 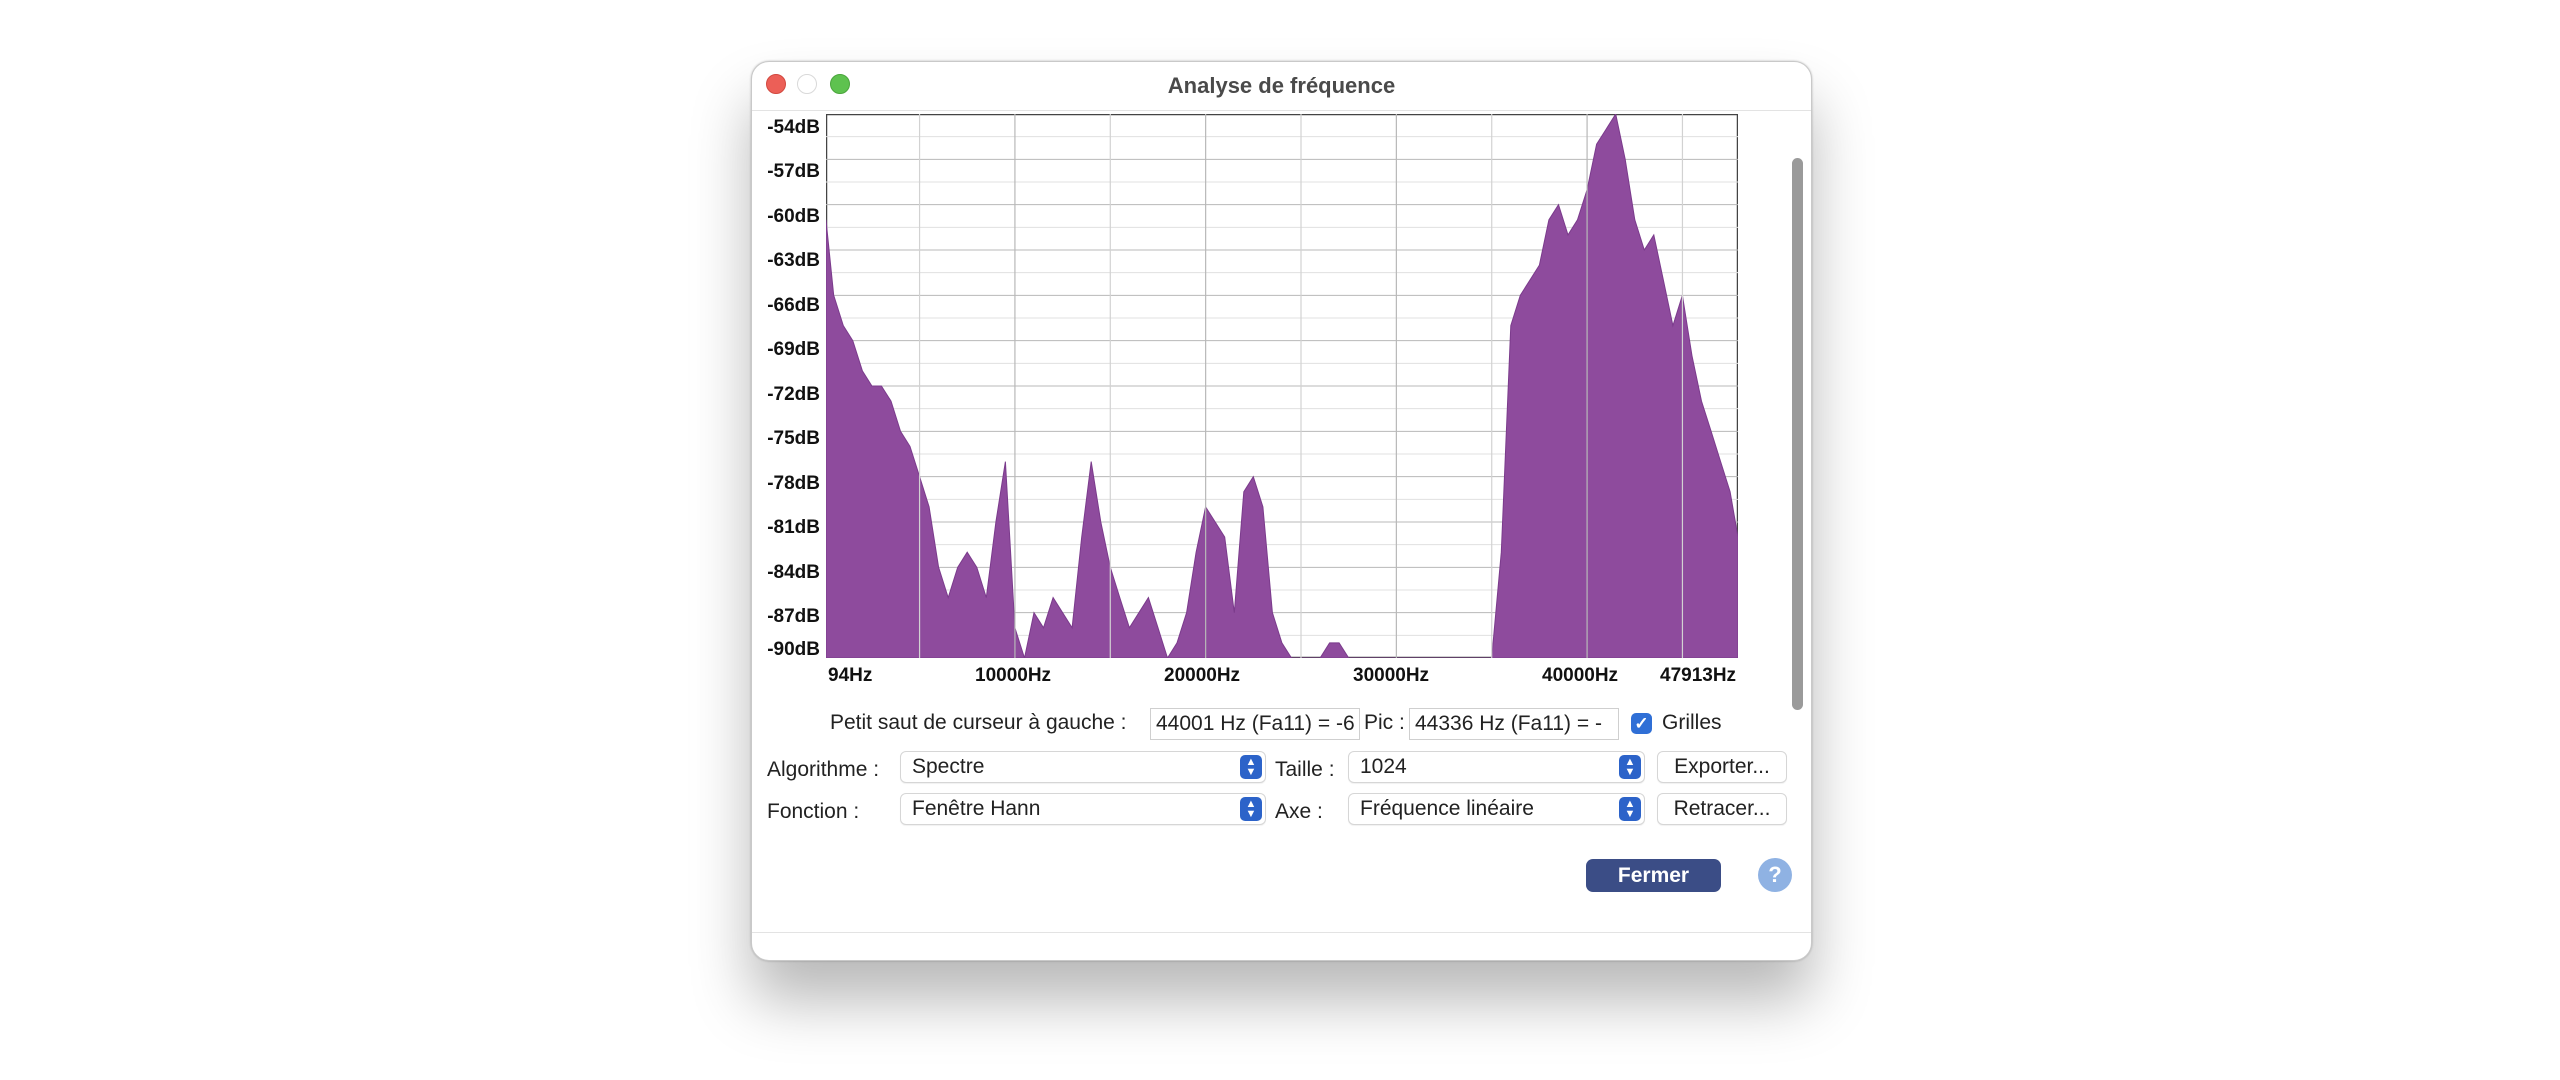 What do you see at coordinates (793, 438) in the screenshot?
I see `y-tick-label: -75dB` at bounding box center [793, 438].